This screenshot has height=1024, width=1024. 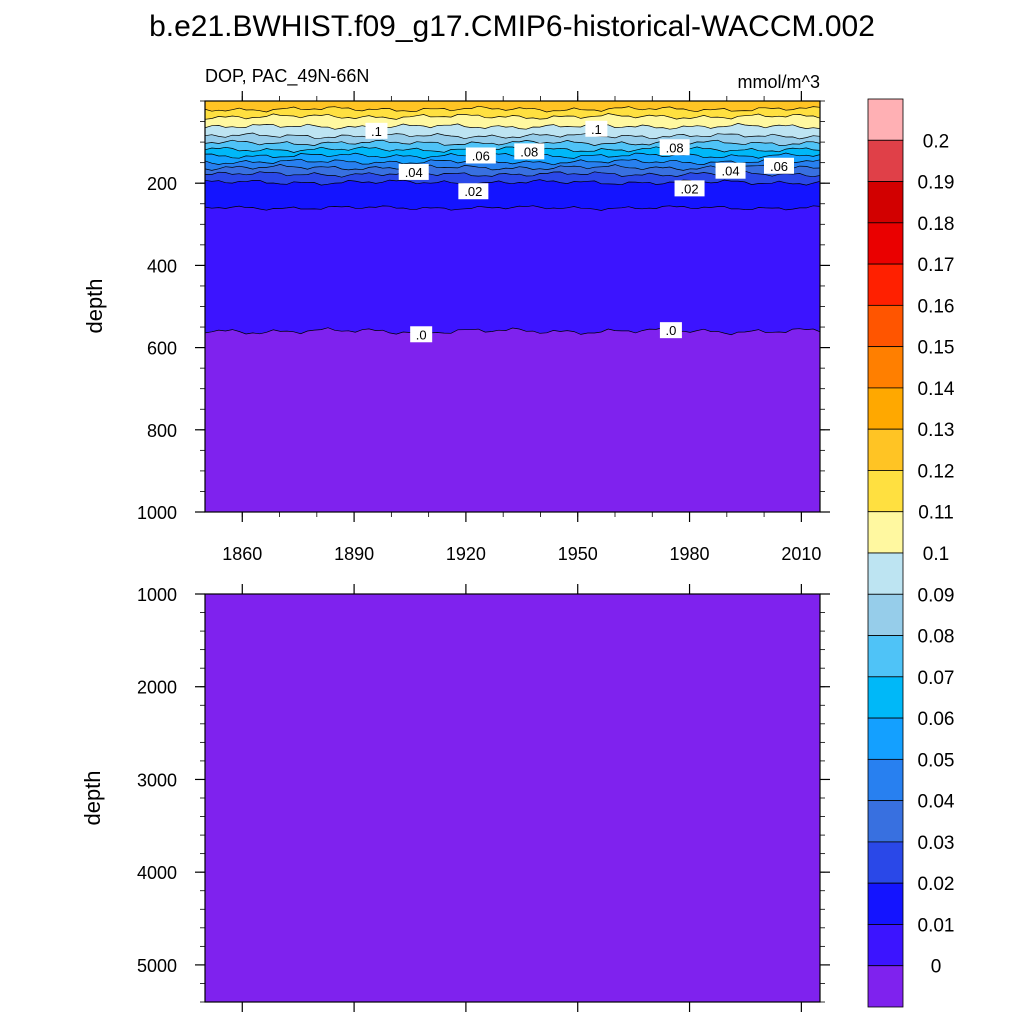 What do you see at coordinates (354, 554) in the screenshot?
I see `upper-x-tick-label: 1890` at bounding box center [354, 554].